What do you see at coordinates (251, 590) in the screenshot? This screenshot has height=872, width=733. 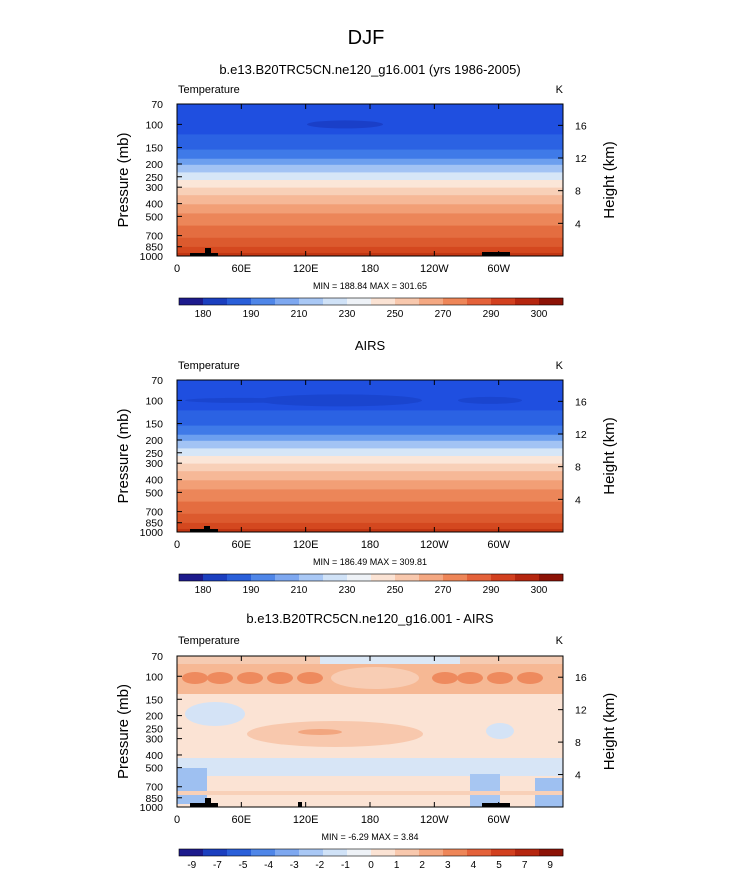 I see `colorbar-label: 190` at bounding box center [251, 590].